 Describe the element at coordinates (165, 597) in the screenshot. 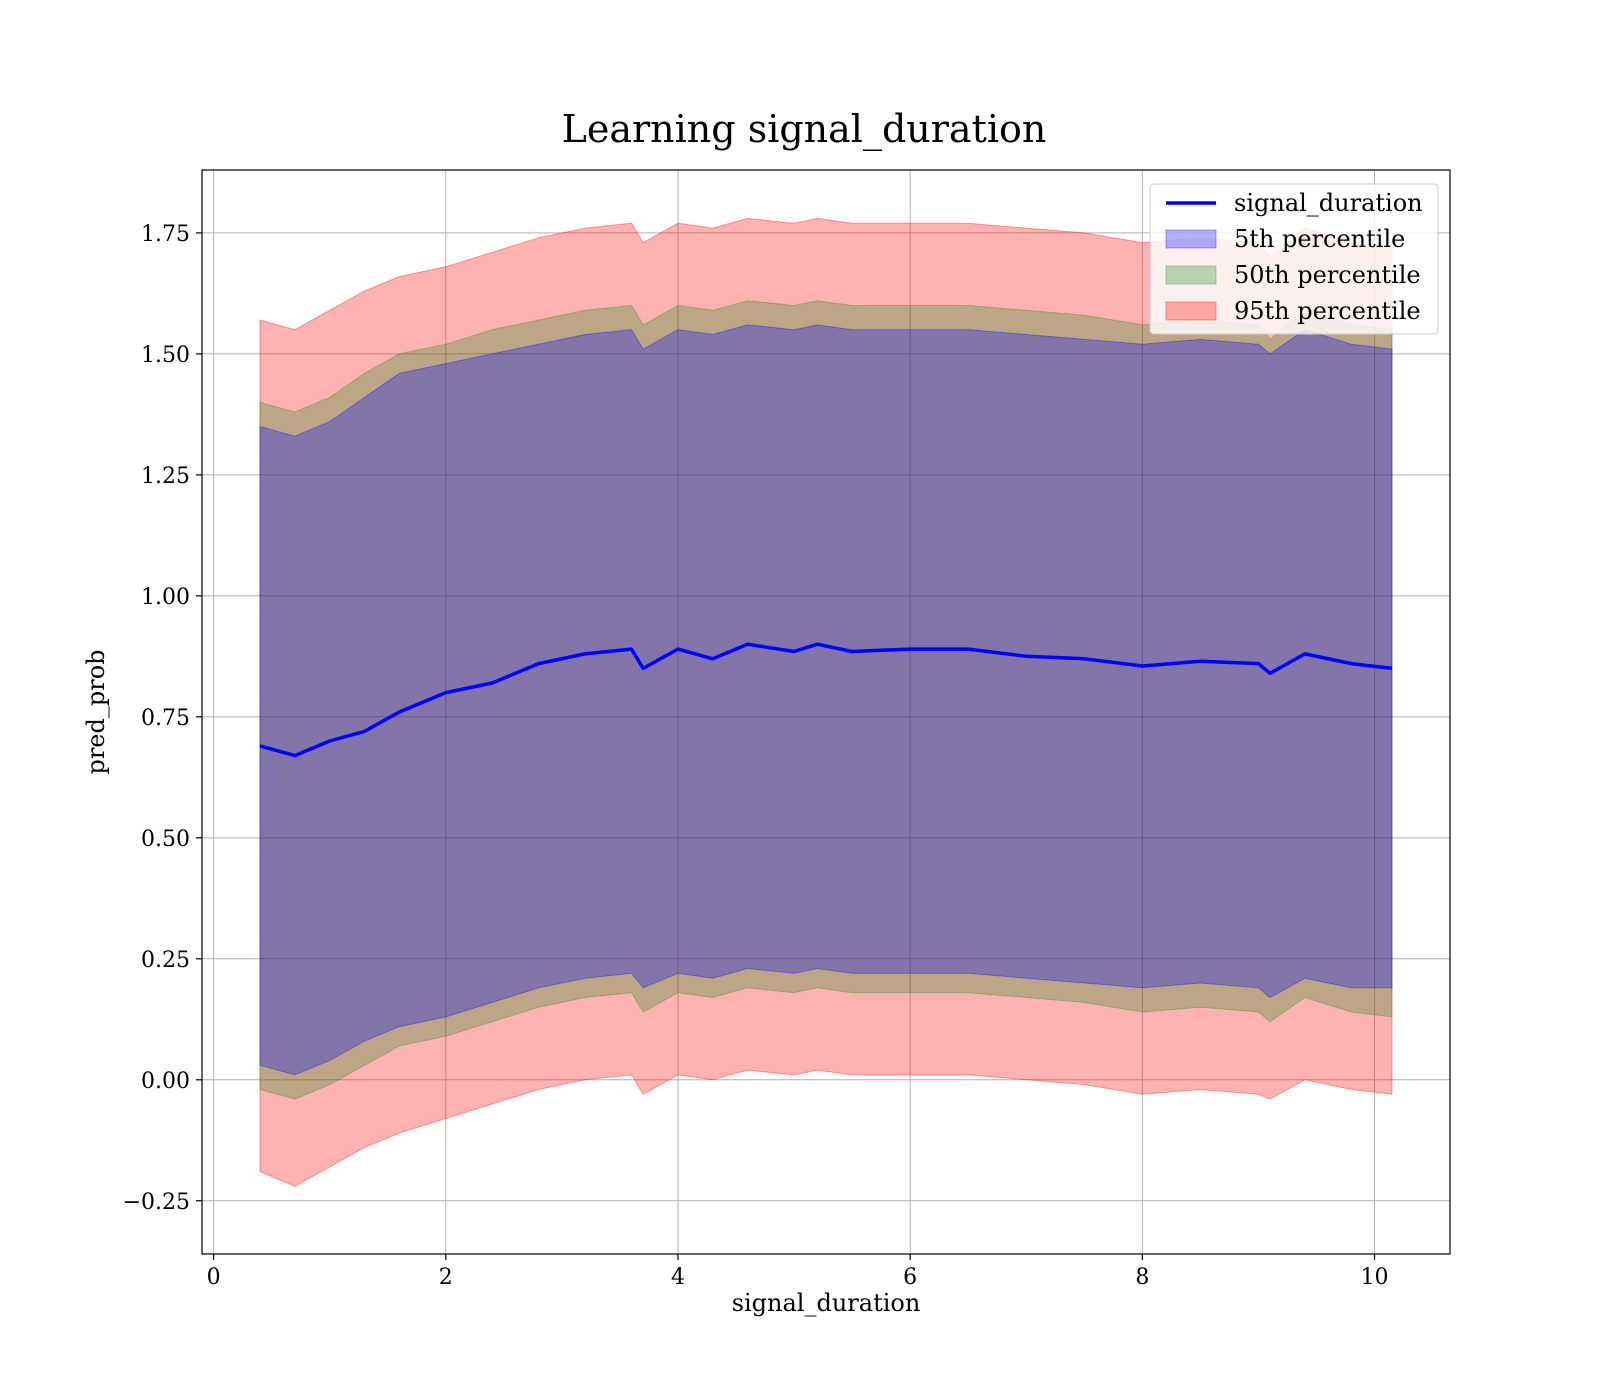

I see `y-tick-label: 1.00` at that location.